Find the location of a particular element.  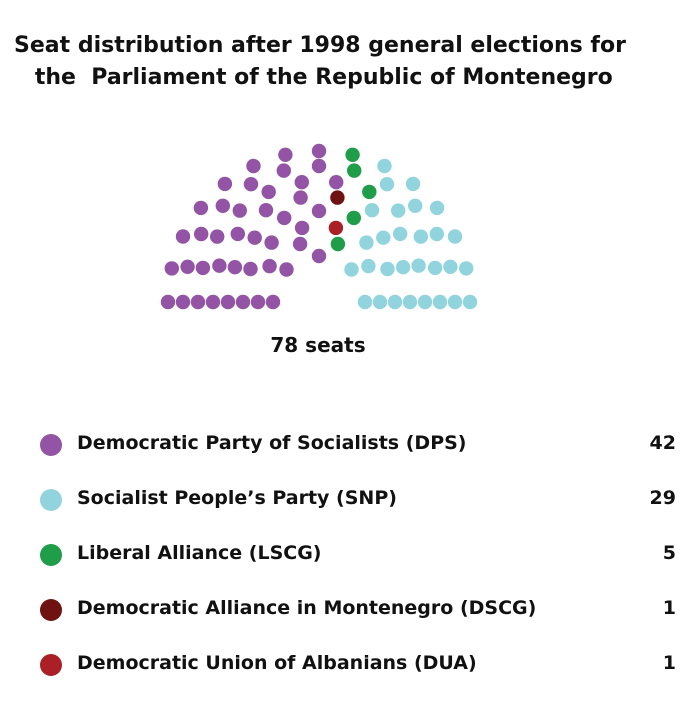

legend-item: Liberal Alliance (LSCG) 5 is located at coordinates (358, 562).